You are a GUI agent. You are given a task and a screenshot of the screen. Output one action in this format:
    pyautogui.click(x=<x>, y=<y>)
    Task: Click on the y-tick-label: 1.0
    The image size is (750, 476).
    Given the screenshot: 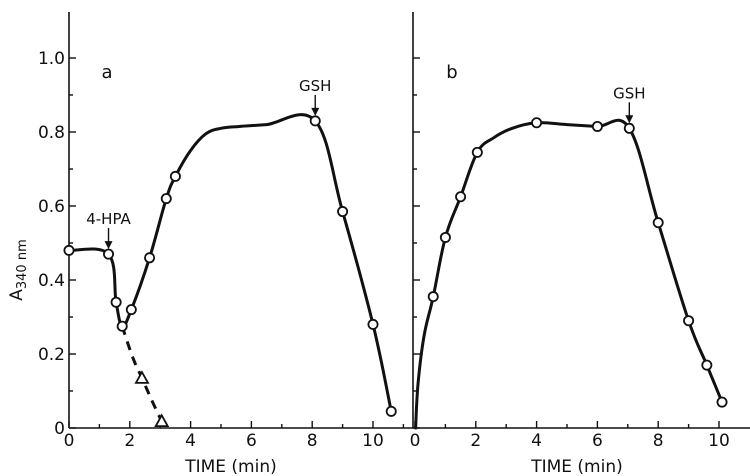 What is the action you would take?
    pyautogui.click(x=51, y=59)
    